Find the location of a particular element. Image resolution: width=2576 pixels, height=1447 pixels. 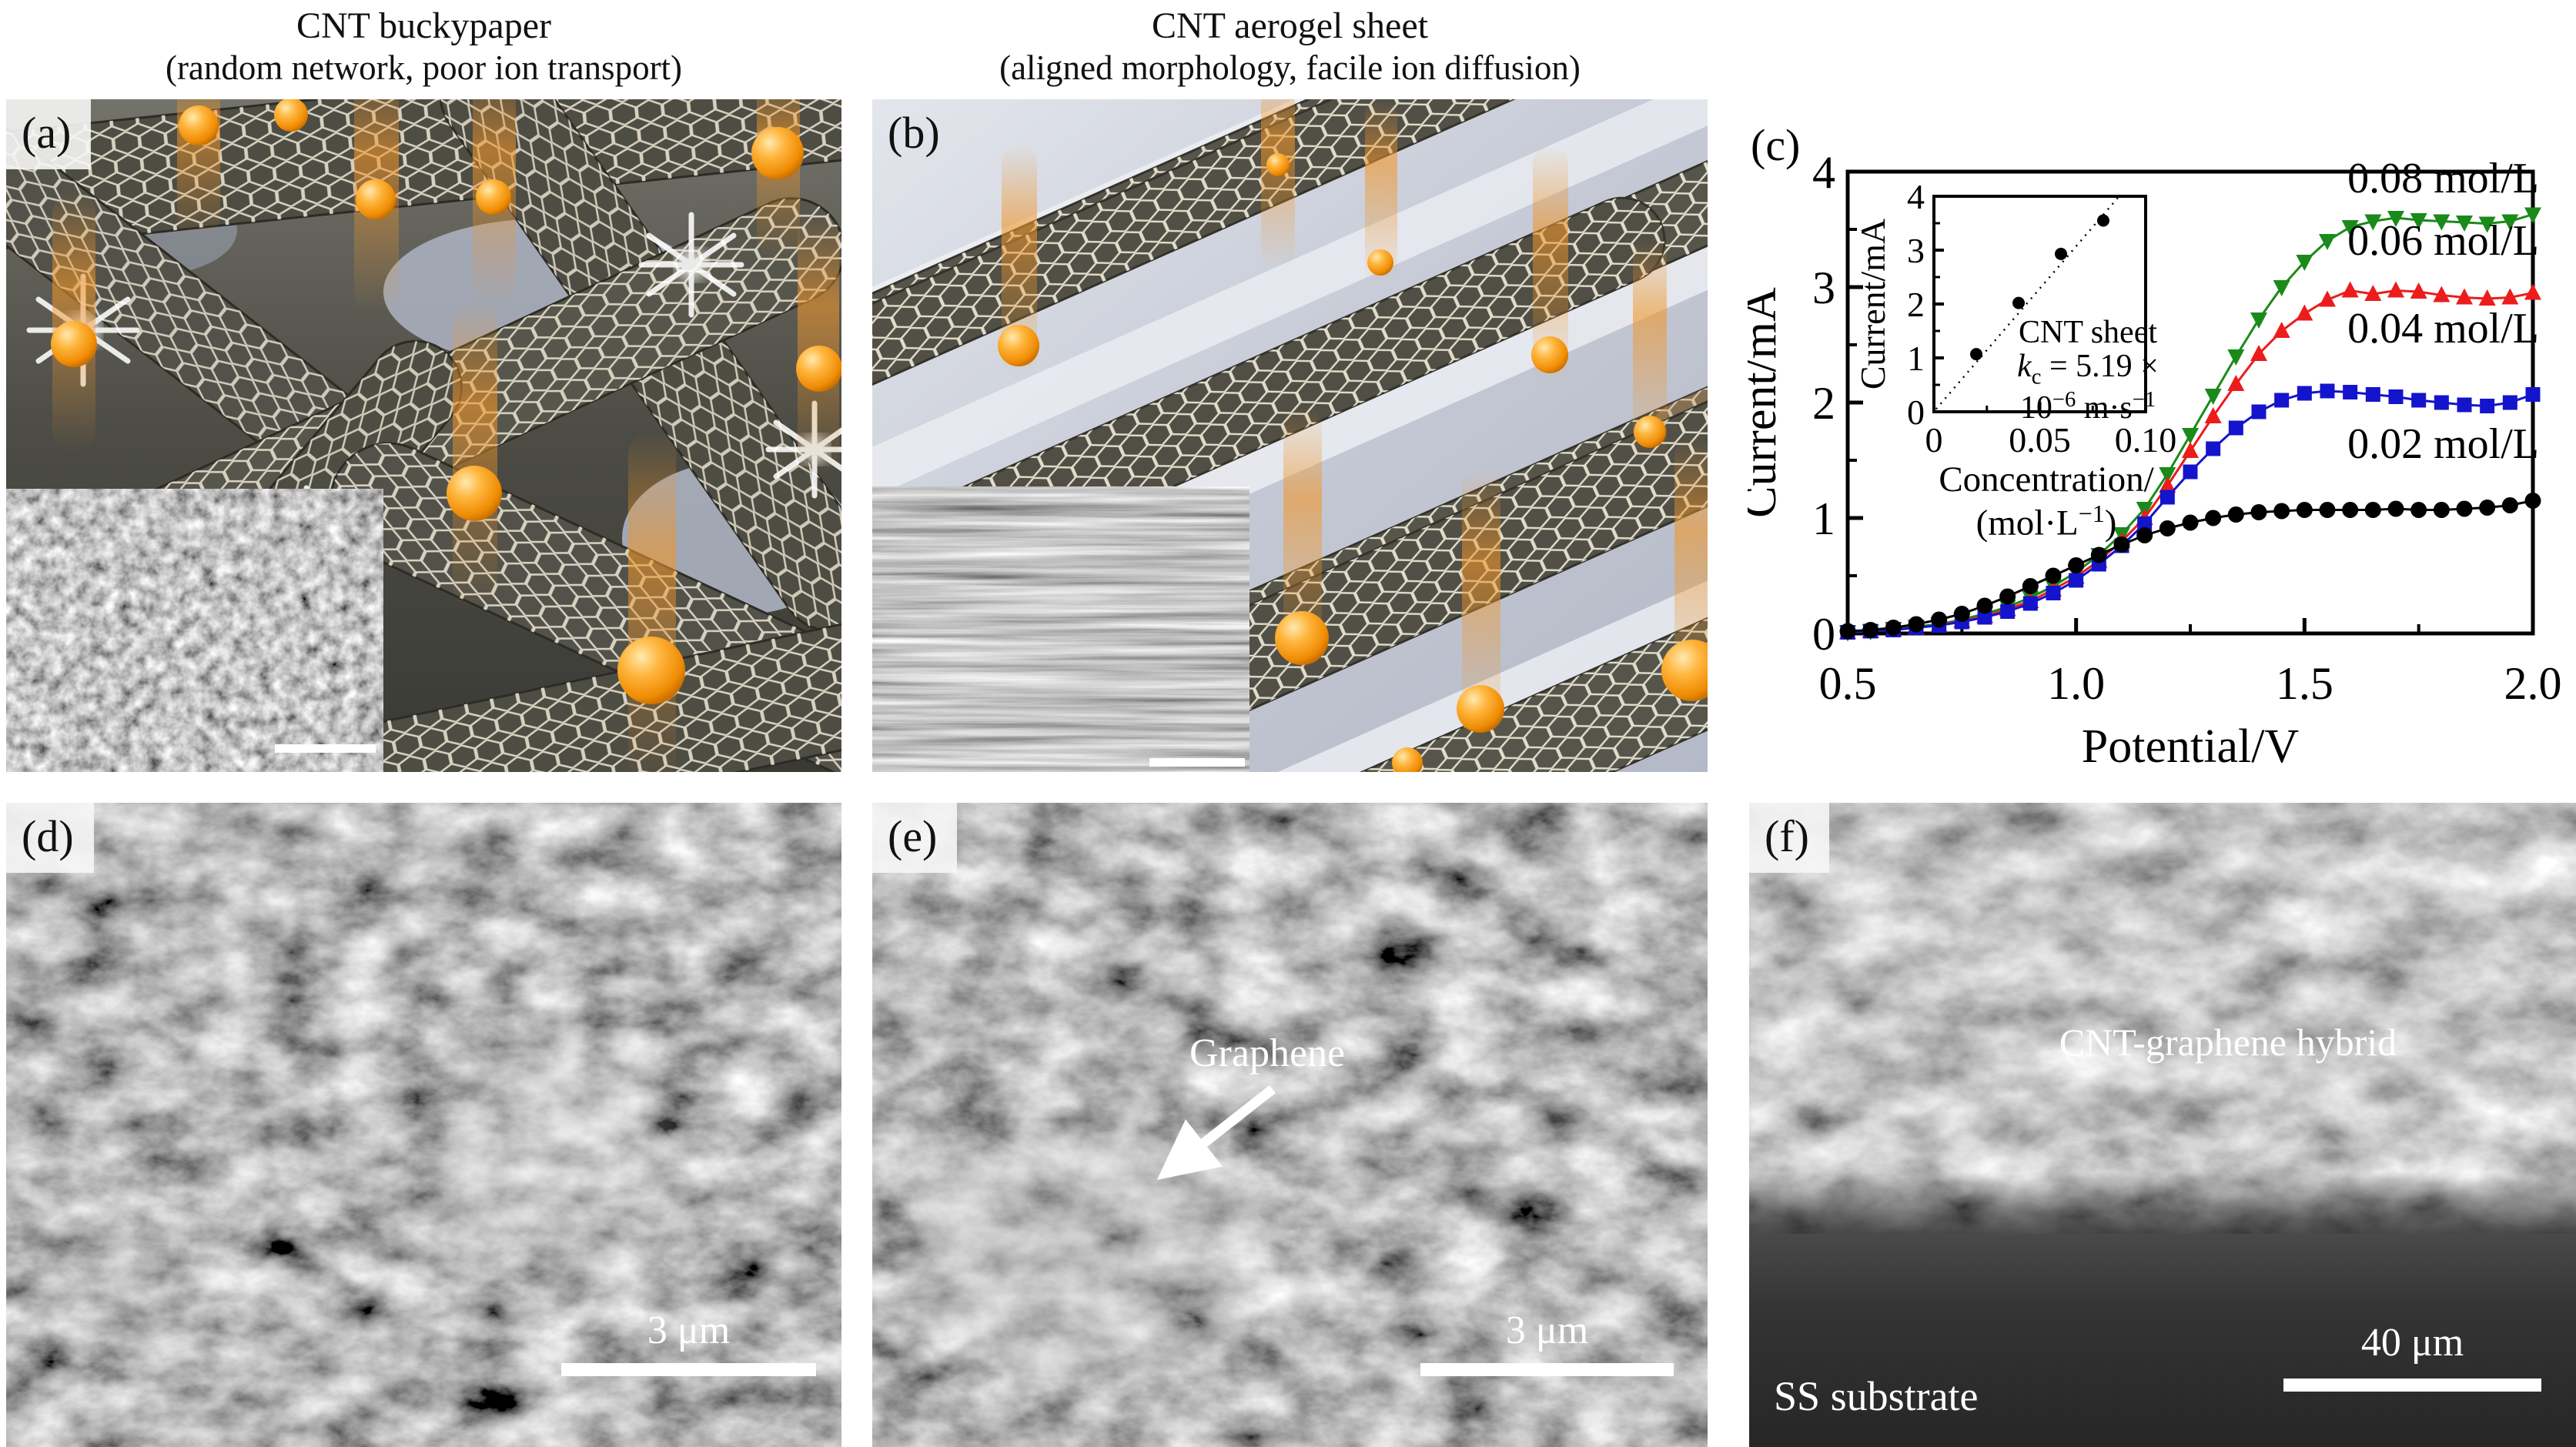

panel-d-scale-bar is located at coordinates (689, 1369).